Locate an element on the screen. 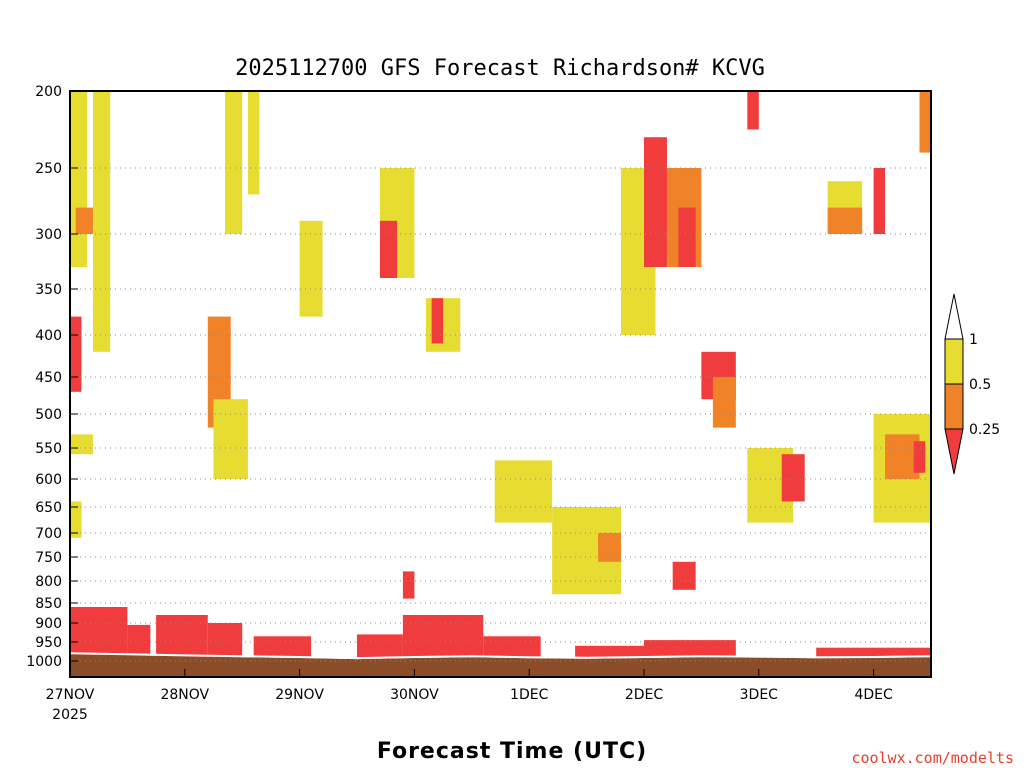  layer-ground is located at coordinates (500, 664).